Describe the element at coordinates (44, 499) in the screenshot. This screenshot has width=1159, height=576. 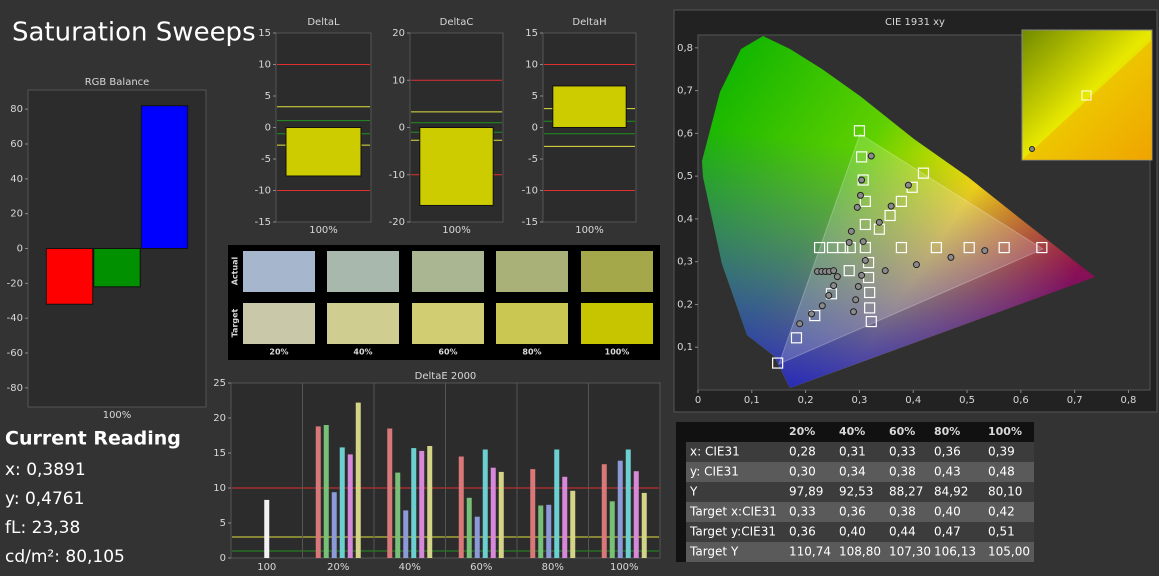
I see `reading-line: y: 0,4761` at that location.